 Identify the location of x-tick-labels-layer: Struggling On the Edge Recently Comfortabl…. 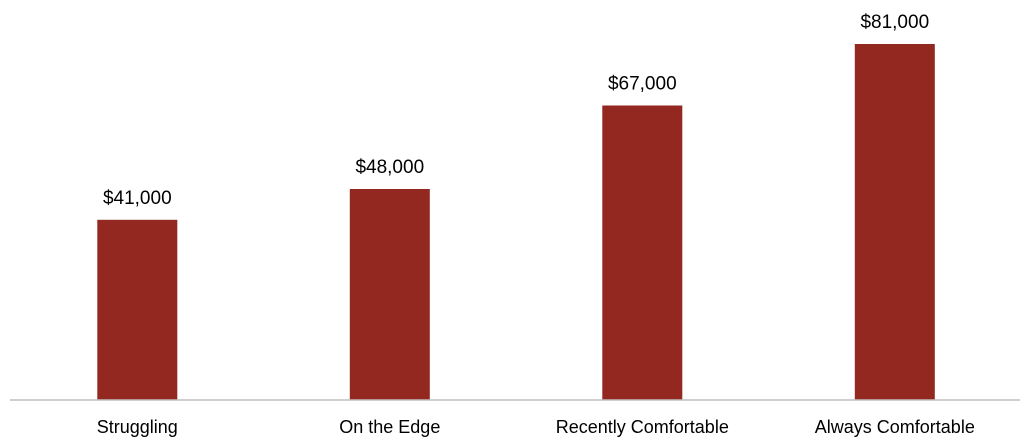
(536, 427).